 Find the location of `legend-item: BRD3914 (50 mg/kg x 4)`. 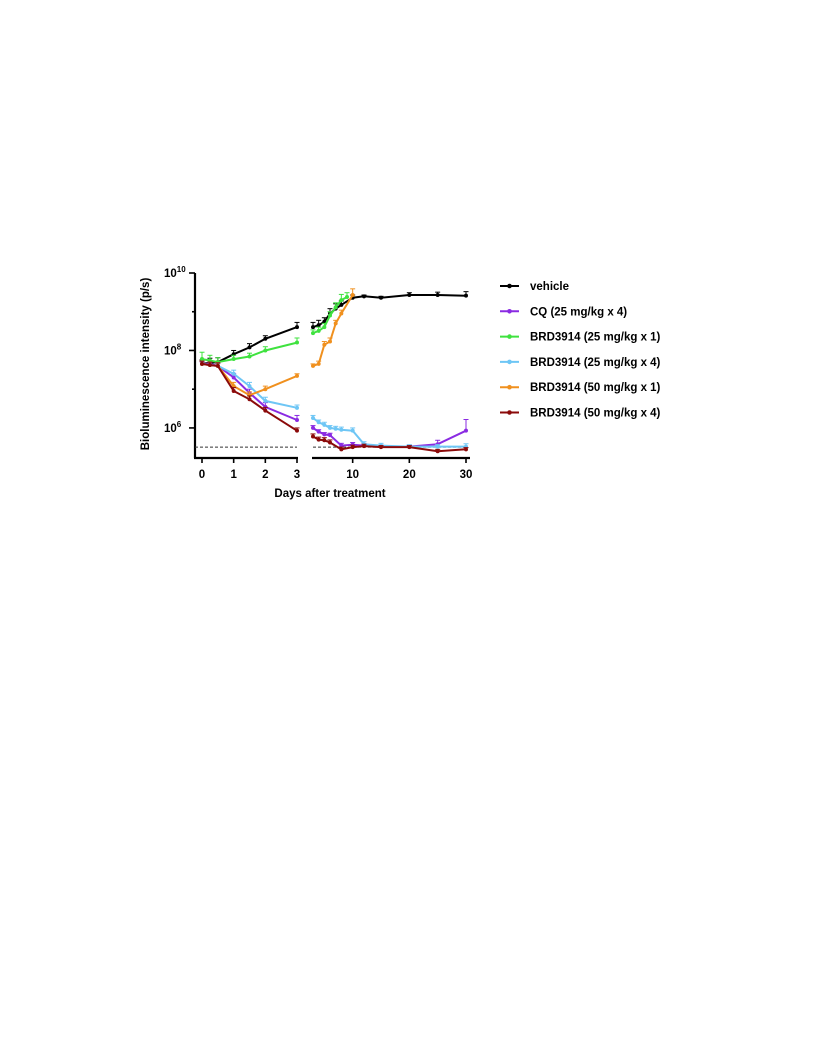

legend-item: BRD3914 (50 mg/kg x 4) is located at coordinates (580, 414).